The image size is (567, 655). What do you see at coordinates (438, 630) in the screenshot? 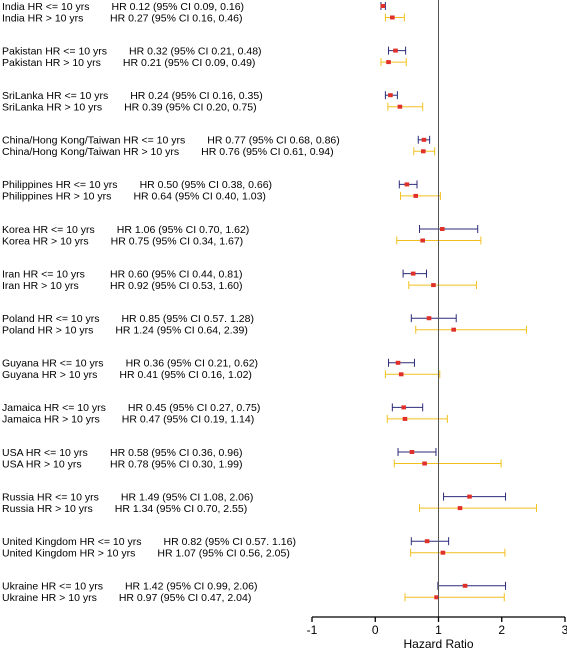
I see `x-tick-label: 1` at bounding box center [438, 630].